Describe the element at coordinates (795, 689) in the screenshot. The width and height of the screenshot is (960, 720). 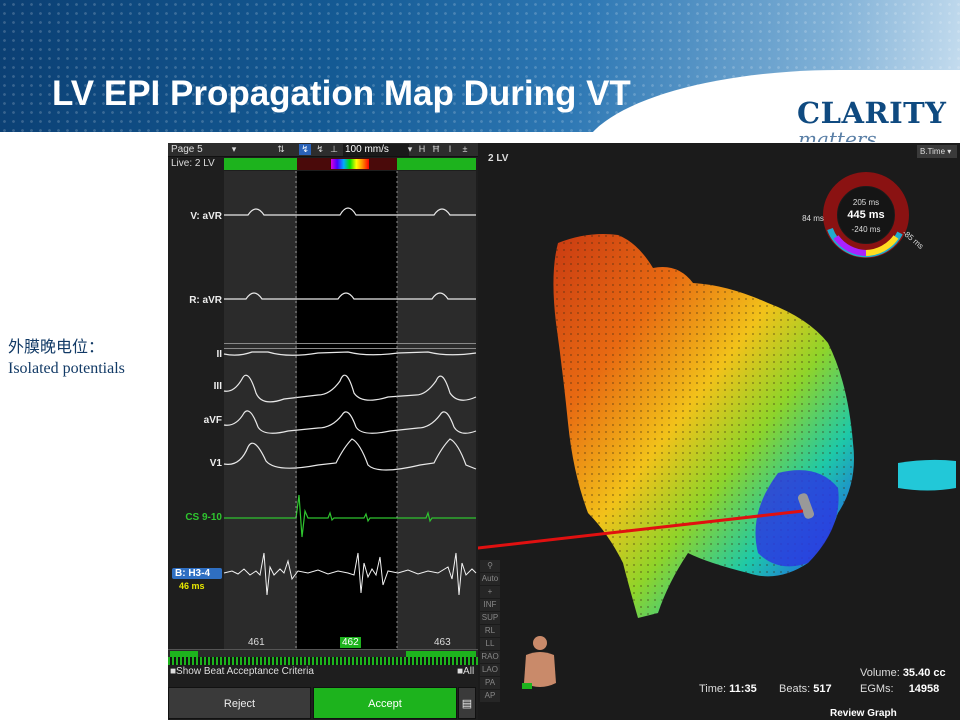
I see `beats-label: Beats:` at that location.